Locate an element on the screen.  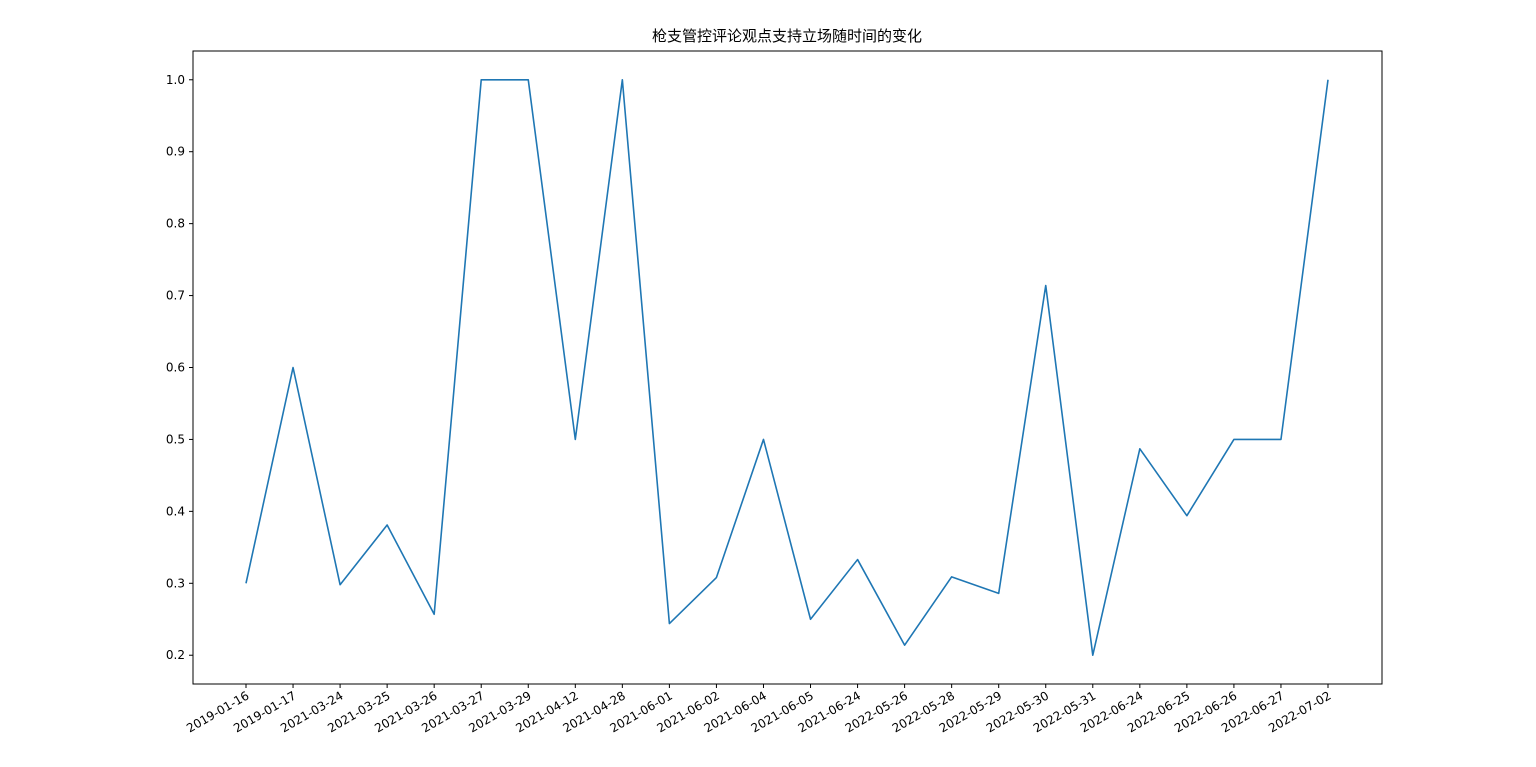
y-tick-label: 0.4 is located at coordinates (175, 511).